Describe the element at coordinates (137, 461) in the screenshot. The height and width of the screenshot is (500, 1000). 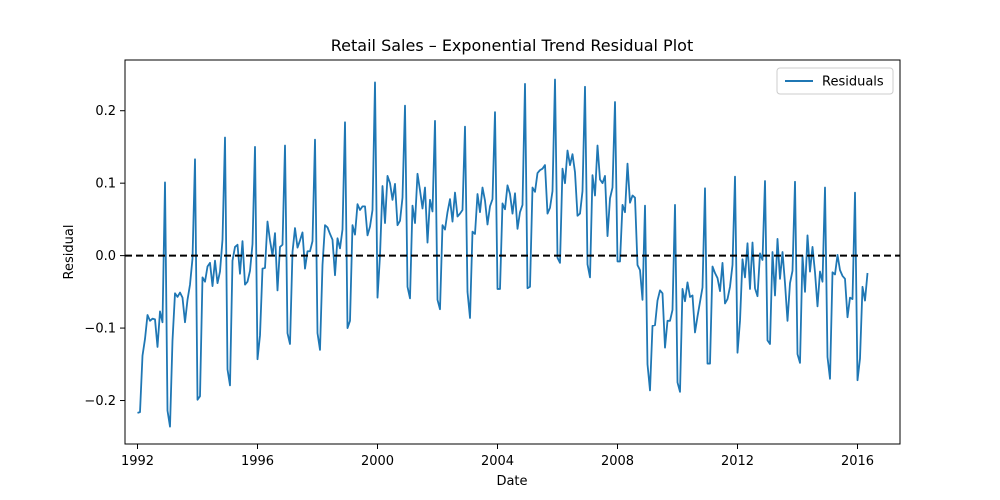
I see `x-tick-label: 1992` at that location.